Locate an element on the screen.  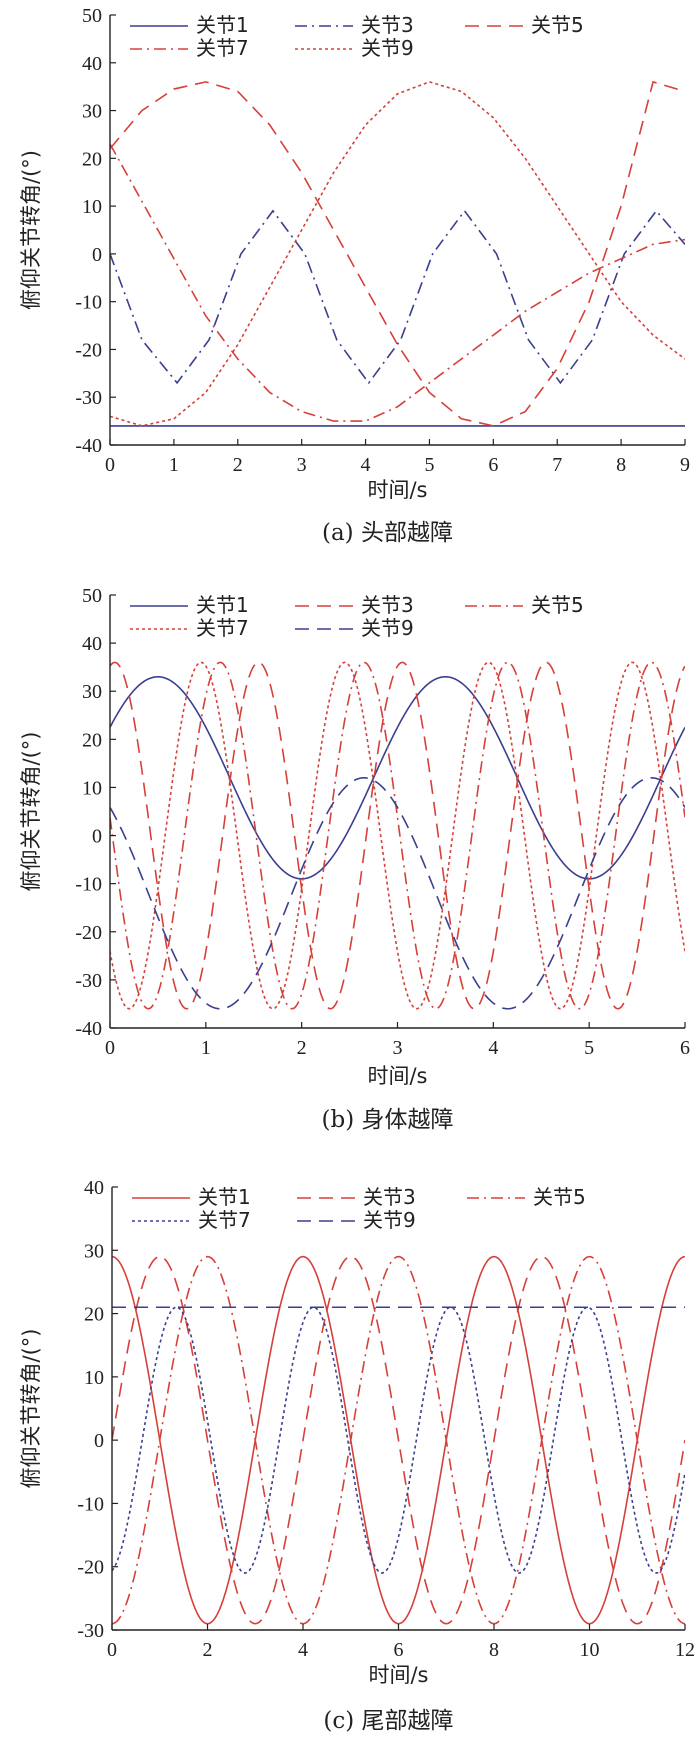
x-tick-label: 12 is located at coordinates (685, 1650).